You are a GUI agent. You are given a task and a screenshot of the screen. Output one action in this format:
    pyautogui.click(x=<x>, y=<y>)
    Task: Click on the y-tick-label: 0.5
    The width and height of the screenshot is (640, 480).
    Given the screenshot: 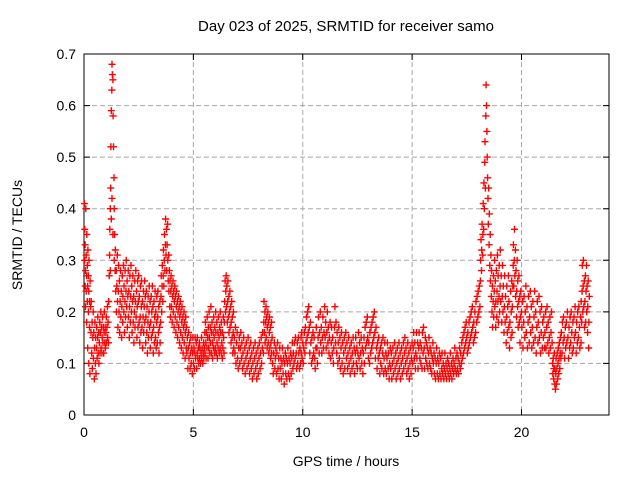 What is the action you would take?
    pyautogui.click(x=67, y=157)
    